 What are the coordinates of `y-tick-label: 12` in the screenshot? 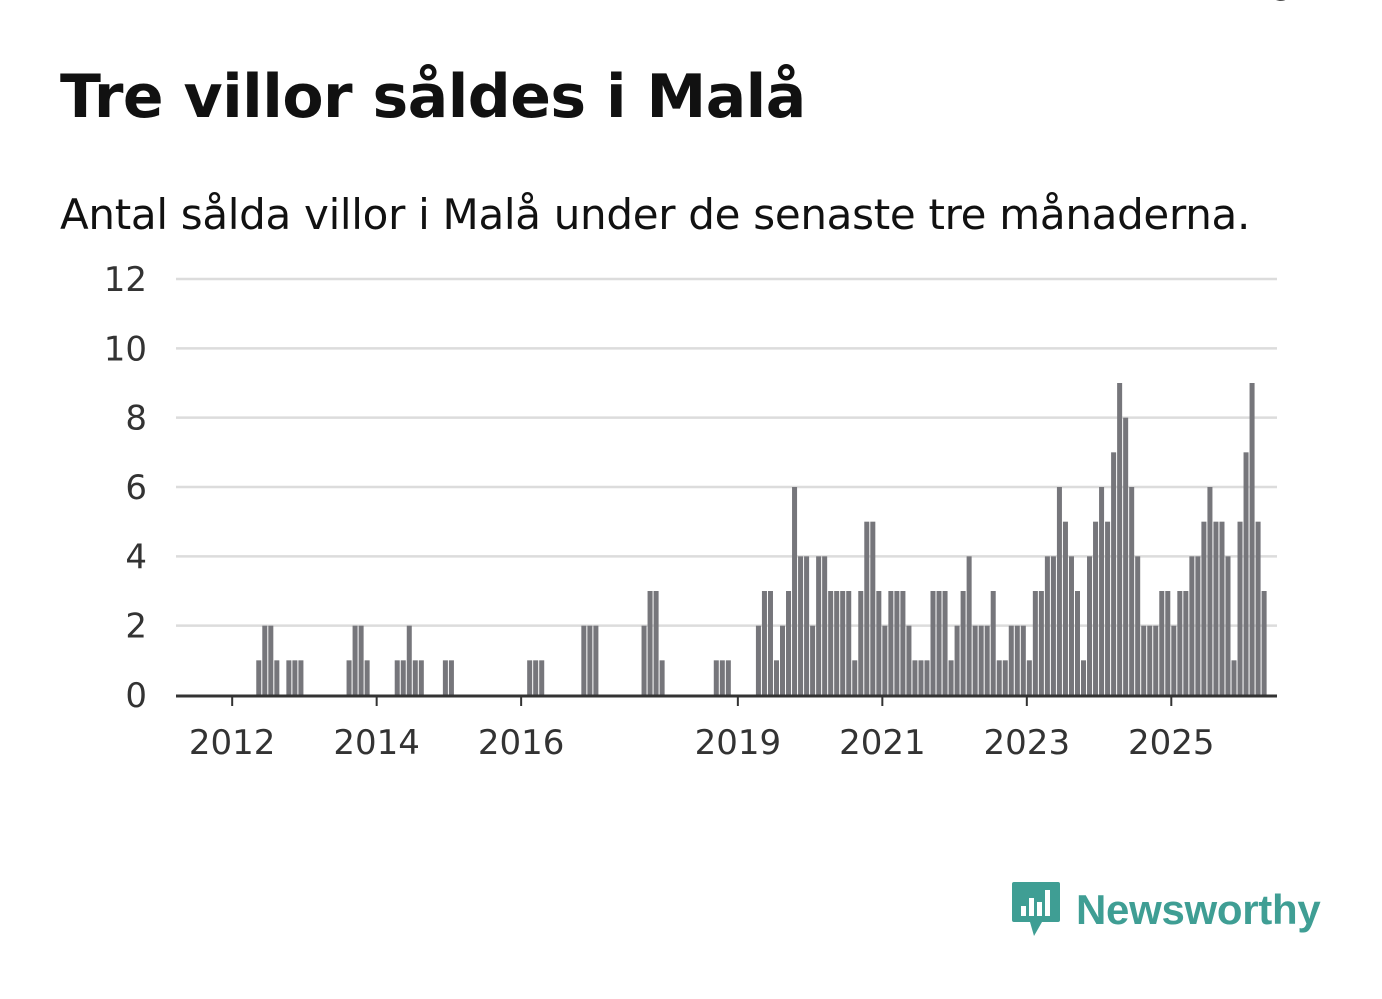 It's located at (125, 280).